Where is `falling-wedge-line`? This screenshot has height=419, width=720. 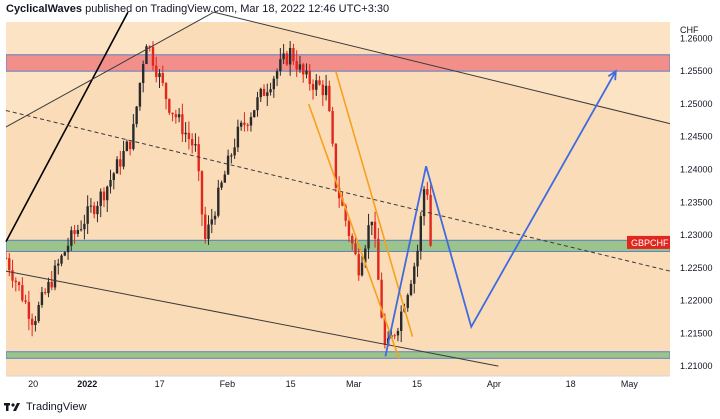 falling-wedge-line is located at coordinates (353, 231).